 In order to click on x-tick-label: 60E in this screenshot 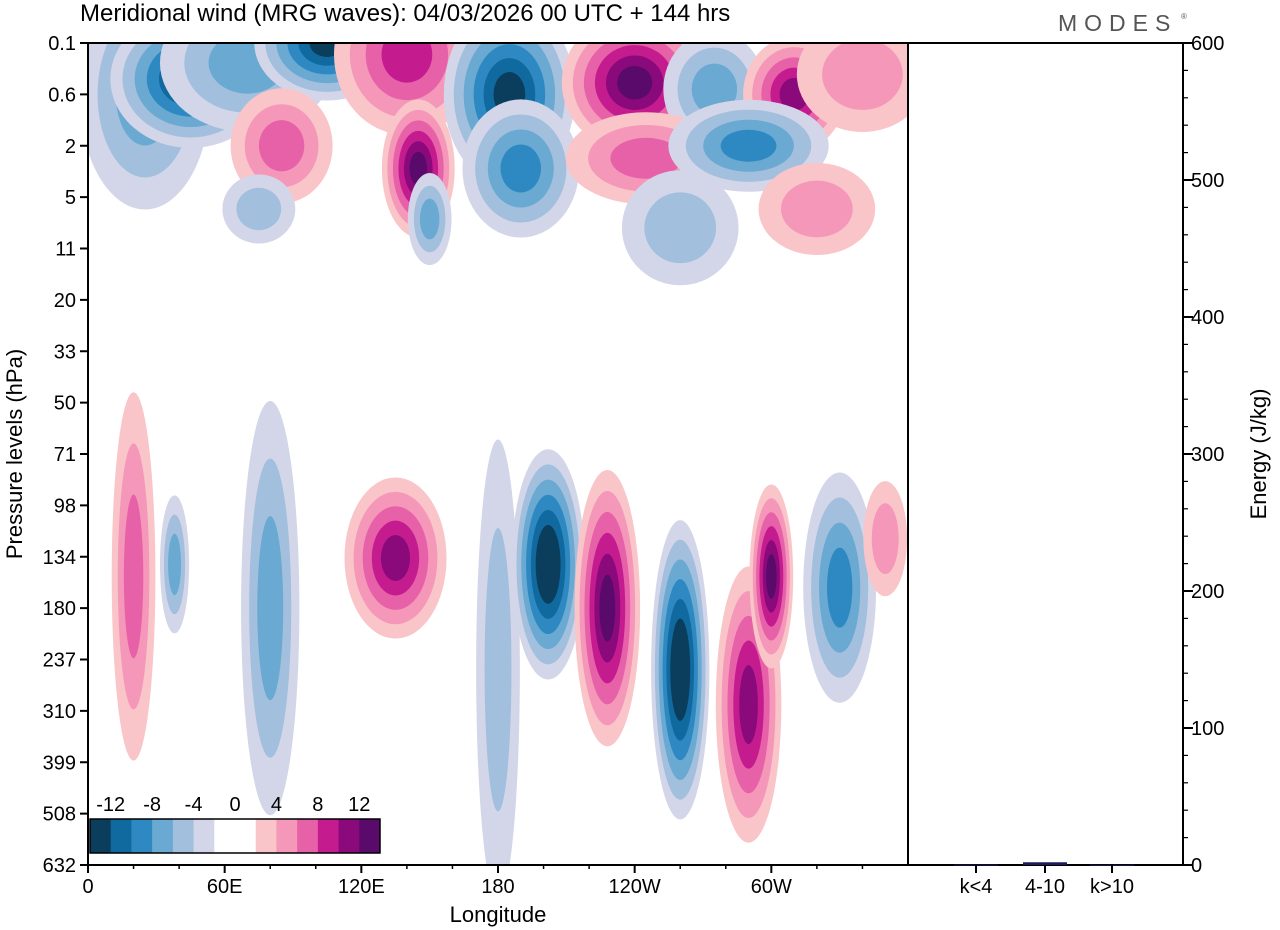, I will do `click(225, 887)`.